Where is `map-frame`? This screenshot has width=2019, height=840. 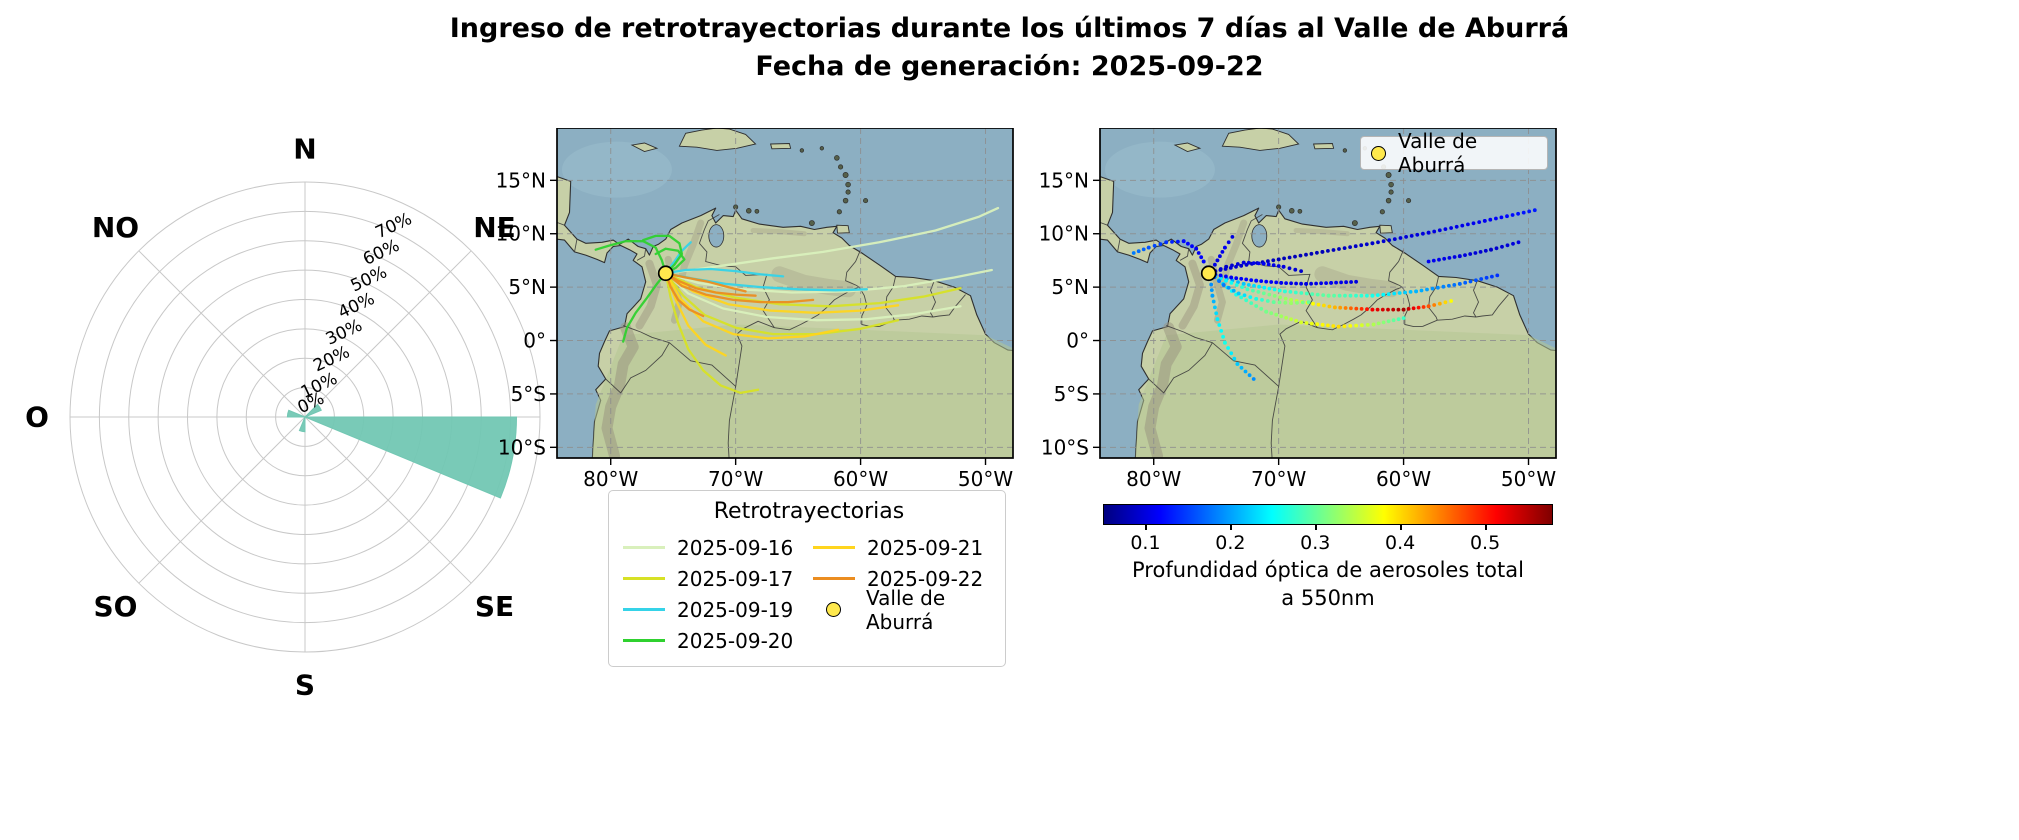 map-frame is located at coordinates (785, 293).